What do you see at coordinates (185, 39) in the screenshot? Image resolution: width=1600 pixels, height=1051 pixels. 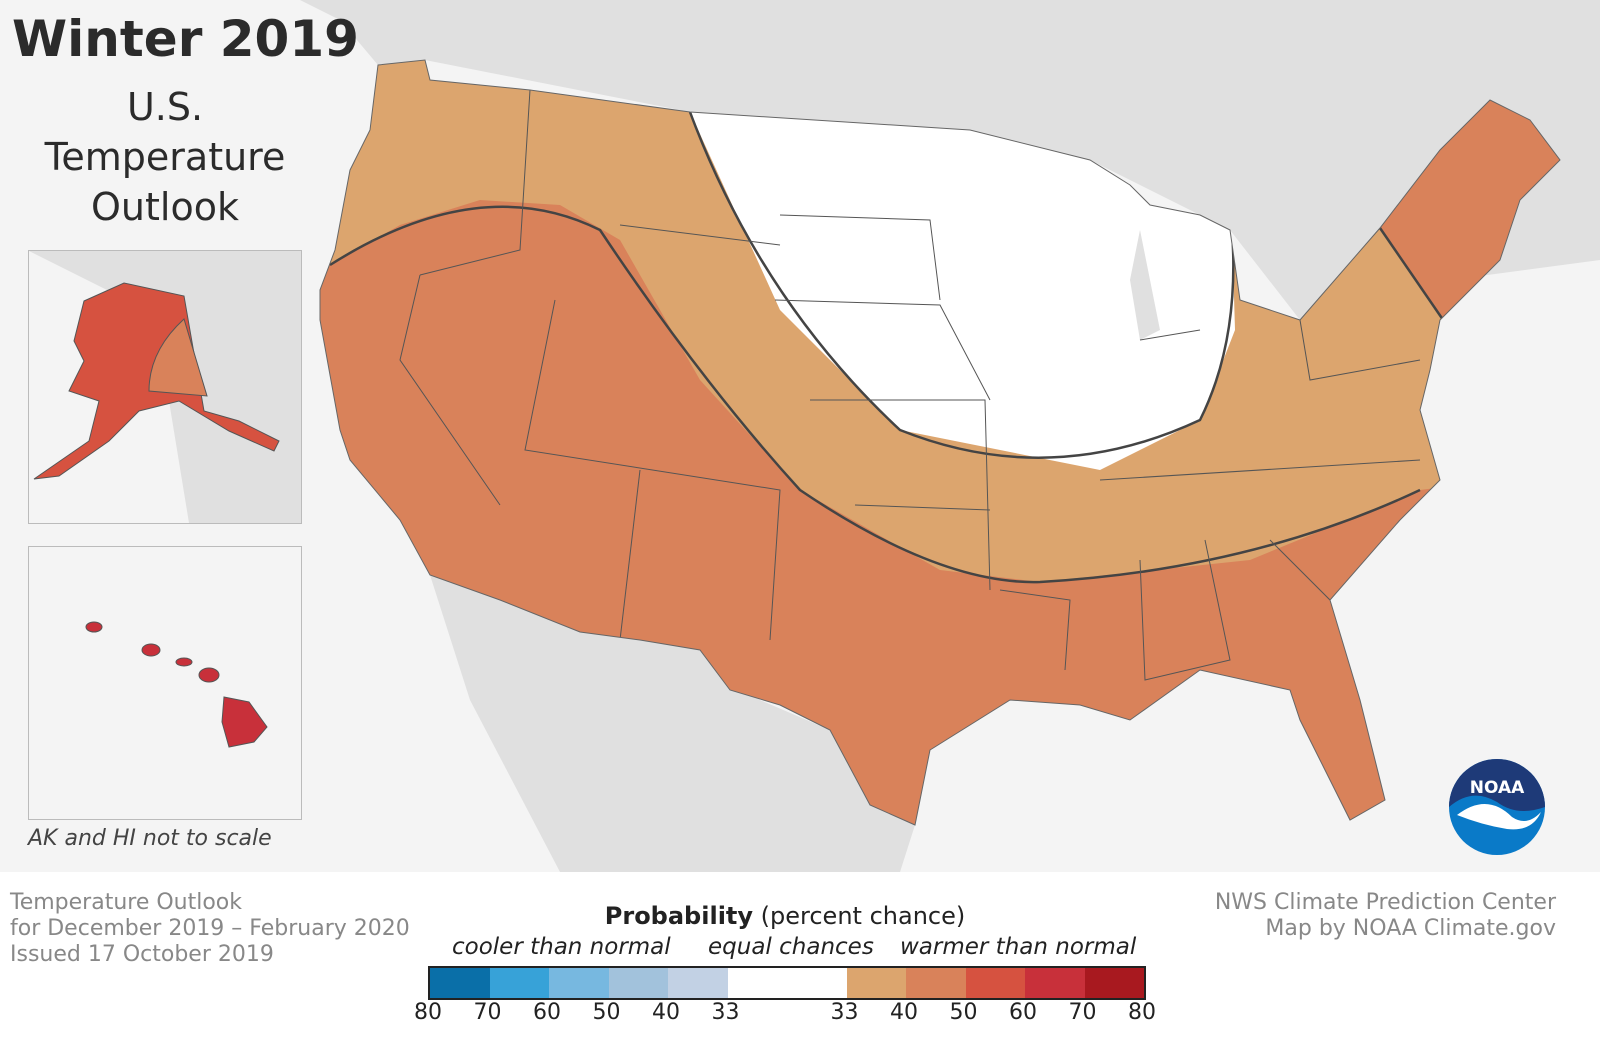 I see `map-title: Winter 2019` at bounding box center [185, 39].